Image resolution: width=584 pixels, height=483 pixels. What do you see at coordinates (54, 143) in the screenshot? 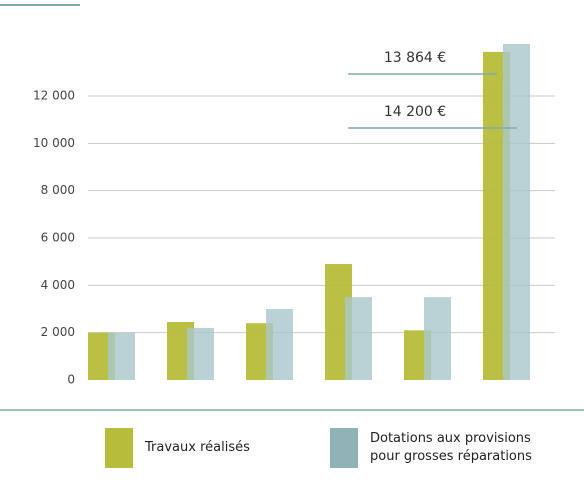
I see `y-tick-label: 10 000` at bounding box center [54, 143].